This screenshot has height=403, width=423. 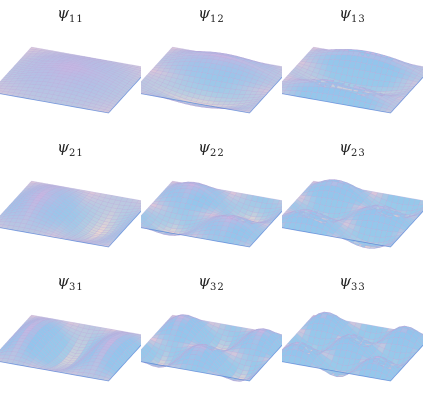 I want to click on mode-label-31: ψ31, so click(x=70, y=282).